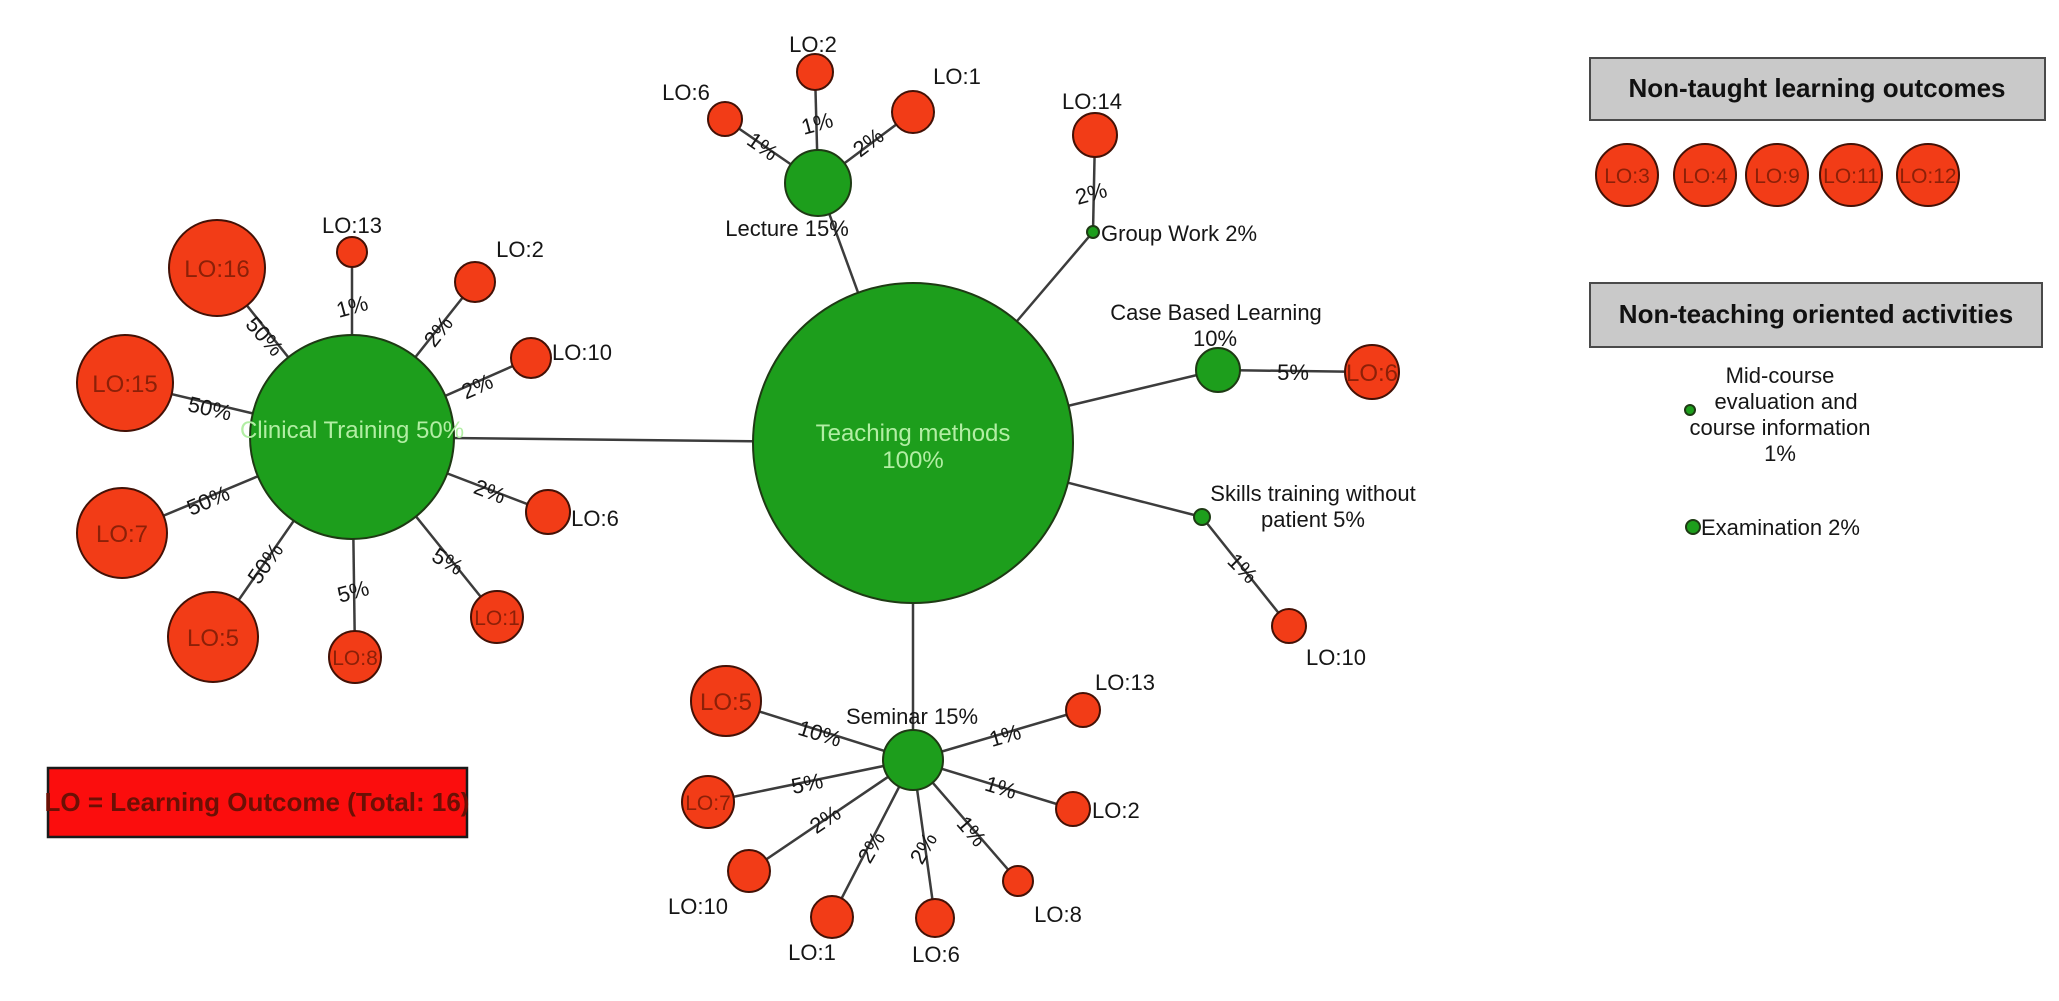 This screenshot has width=2059, height=1001. Describe the element at coordinates (1780, 375) in the screenshot. I see `mid-course-label-line1: Mid-course` at that location.